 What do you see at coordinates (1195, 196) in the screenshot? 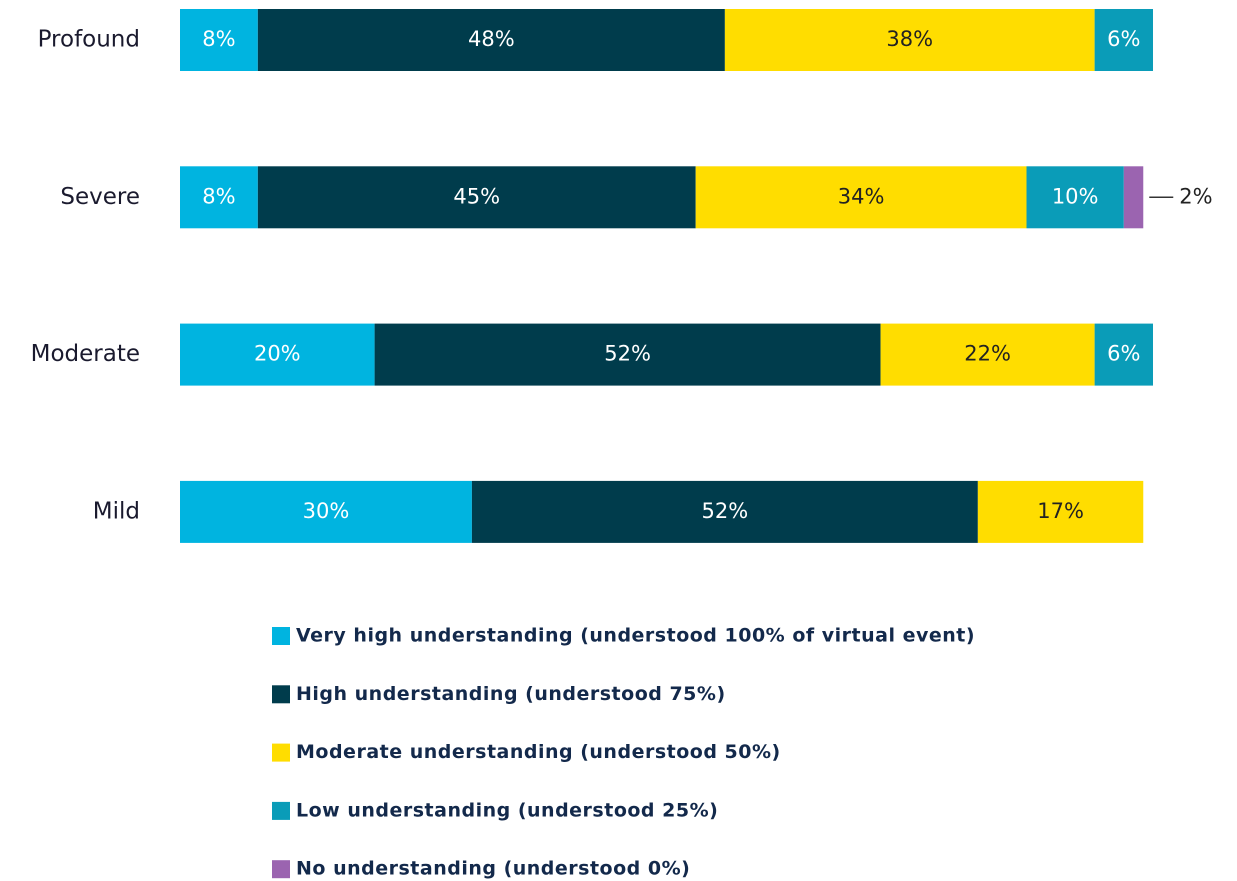
I see `data-label: 2%` at bounding box center [1195, 196].